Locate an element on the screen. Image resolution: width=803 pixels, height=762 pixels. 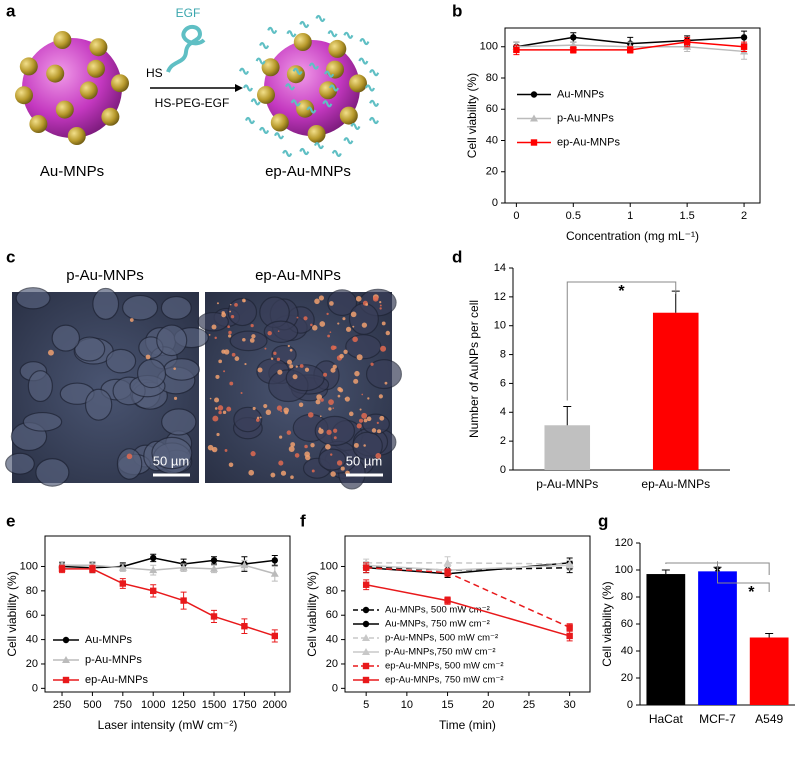
panel-label: c is located at coordinates (10, 256).